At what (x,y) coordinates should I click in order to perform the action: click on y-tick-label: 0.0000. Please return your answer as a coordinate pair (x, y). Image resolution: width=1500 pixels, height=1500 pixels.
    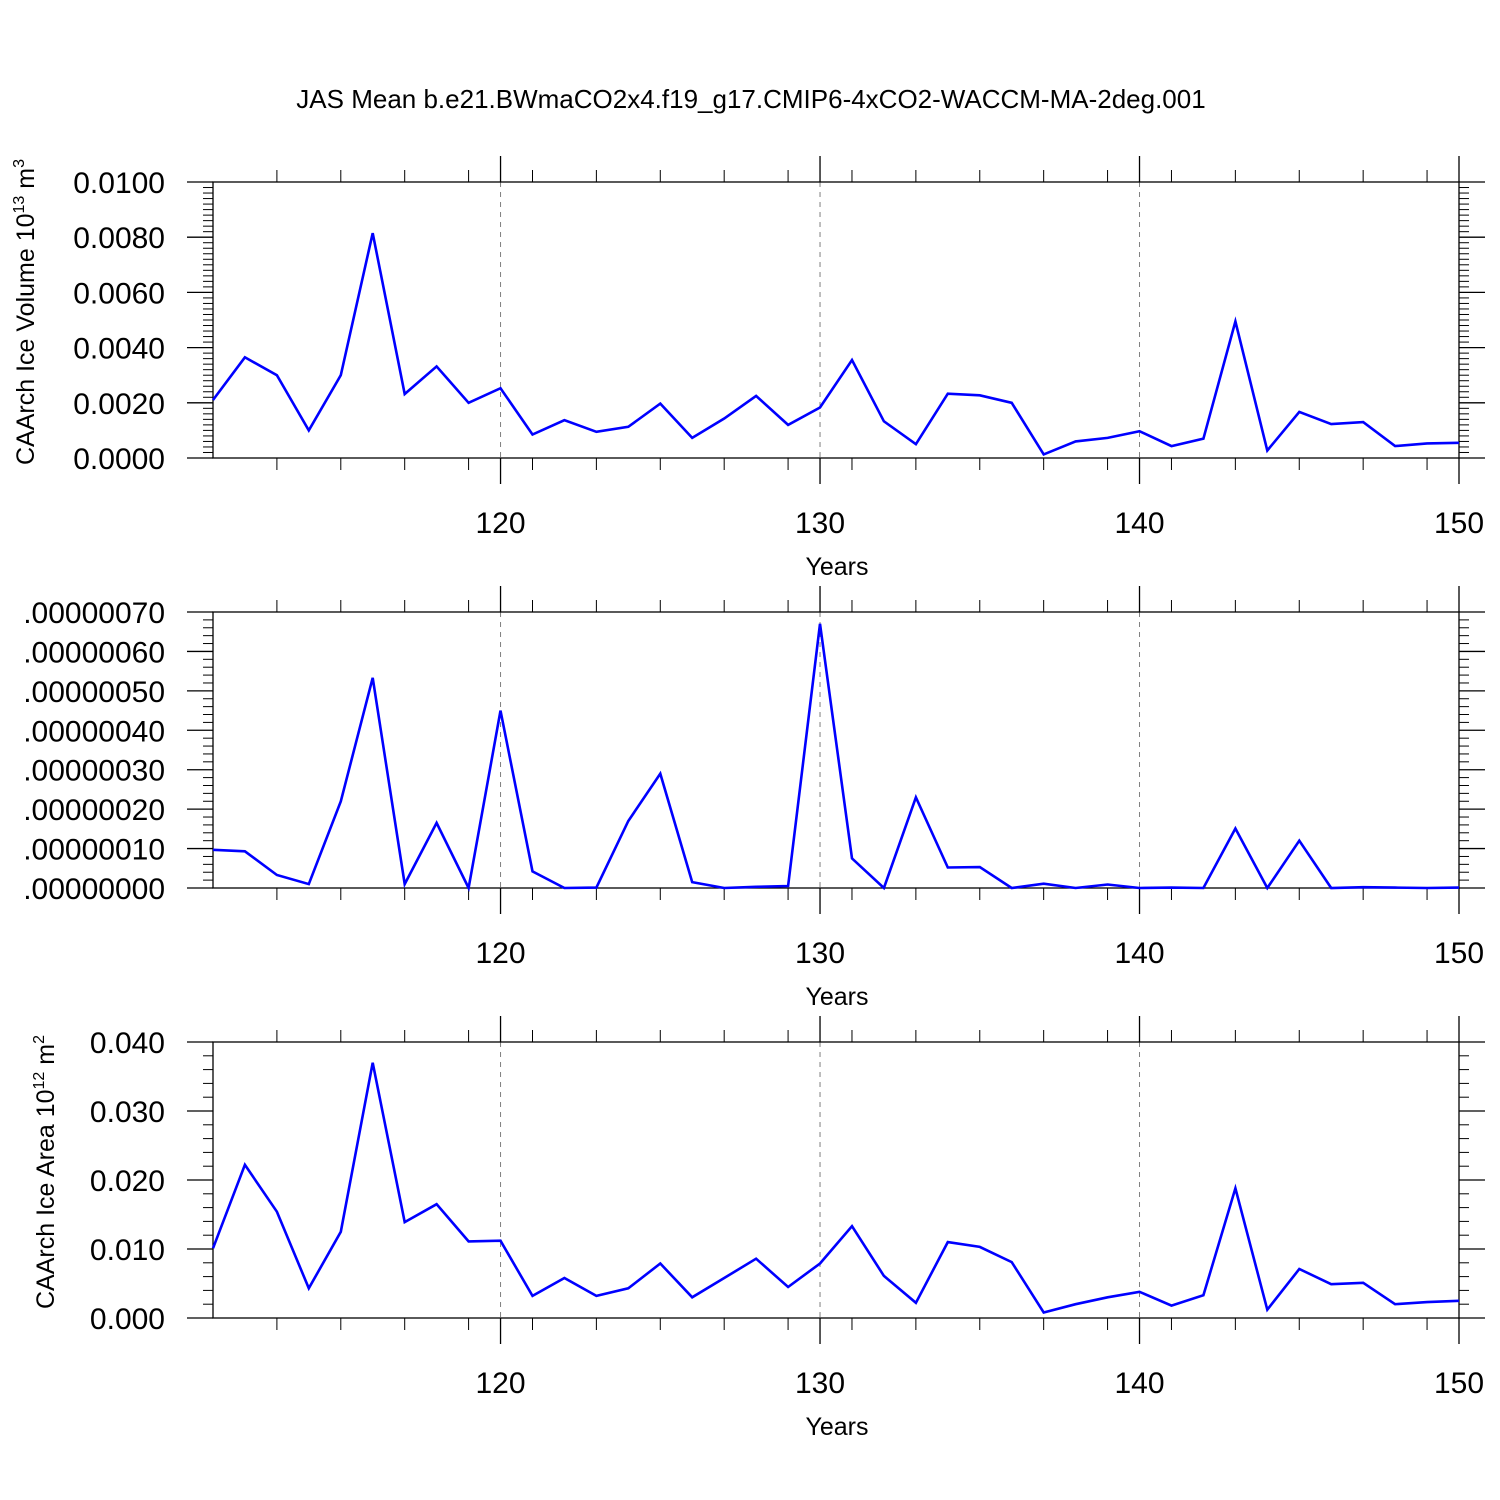
    Looking at the image, I should click on (119, 459).